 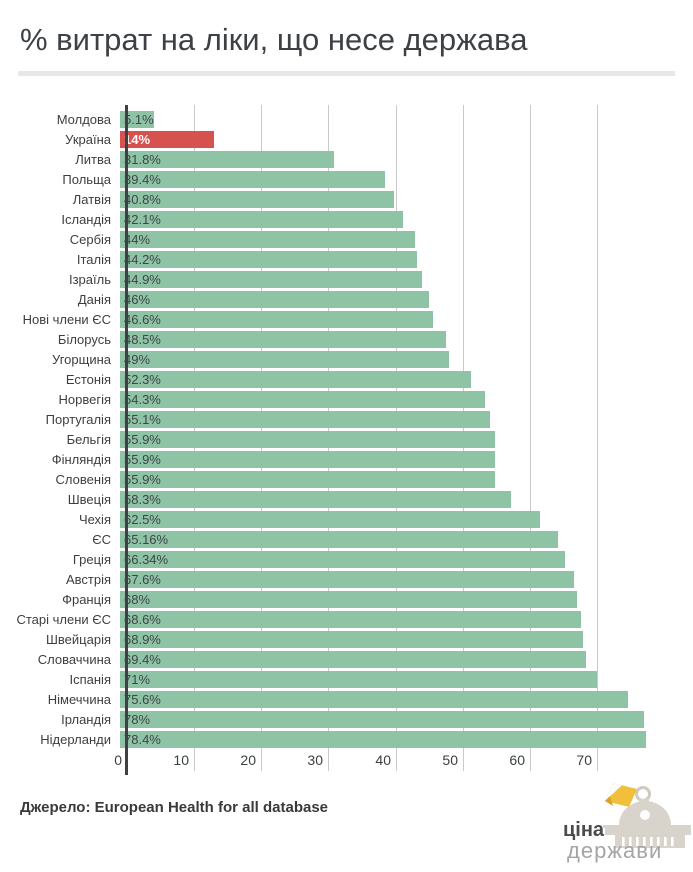 What do you see at coordinates (268, 259) in the screenshot?
I see `bar: 44.2%` at bounding box center [268, 259].